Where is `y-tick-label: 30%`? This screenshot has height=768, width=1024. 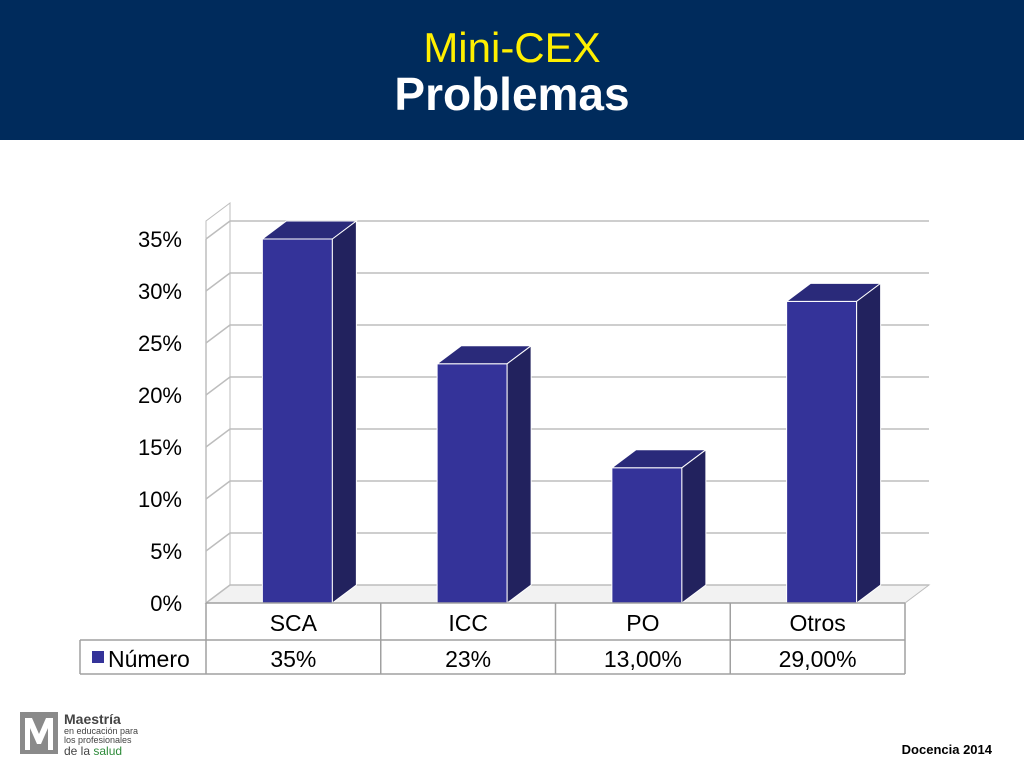
y-tick-label: 30% is located at coordinates (160, 291).